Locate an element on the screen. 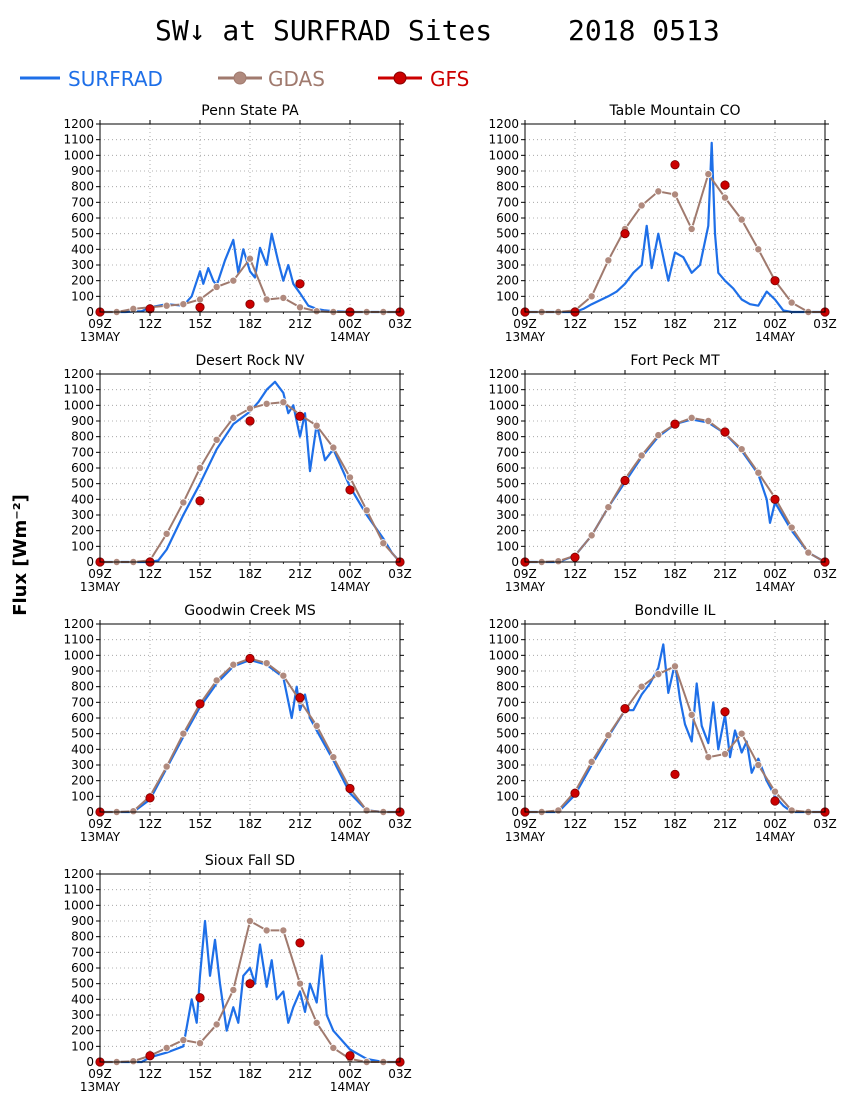  panel-title-sioux-fall-sd: Sioux Fall SD is located at coordinates (250, 861).